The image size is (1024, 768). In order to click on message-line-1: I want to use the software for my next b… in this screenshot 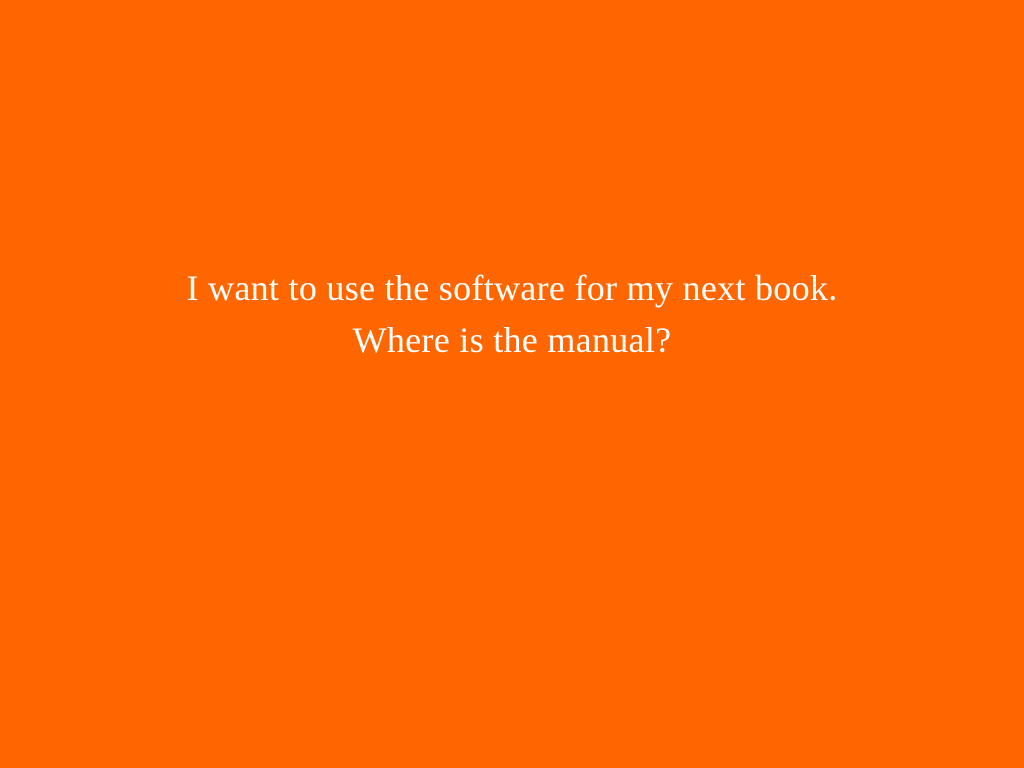, I will do `click(512, 288)`.